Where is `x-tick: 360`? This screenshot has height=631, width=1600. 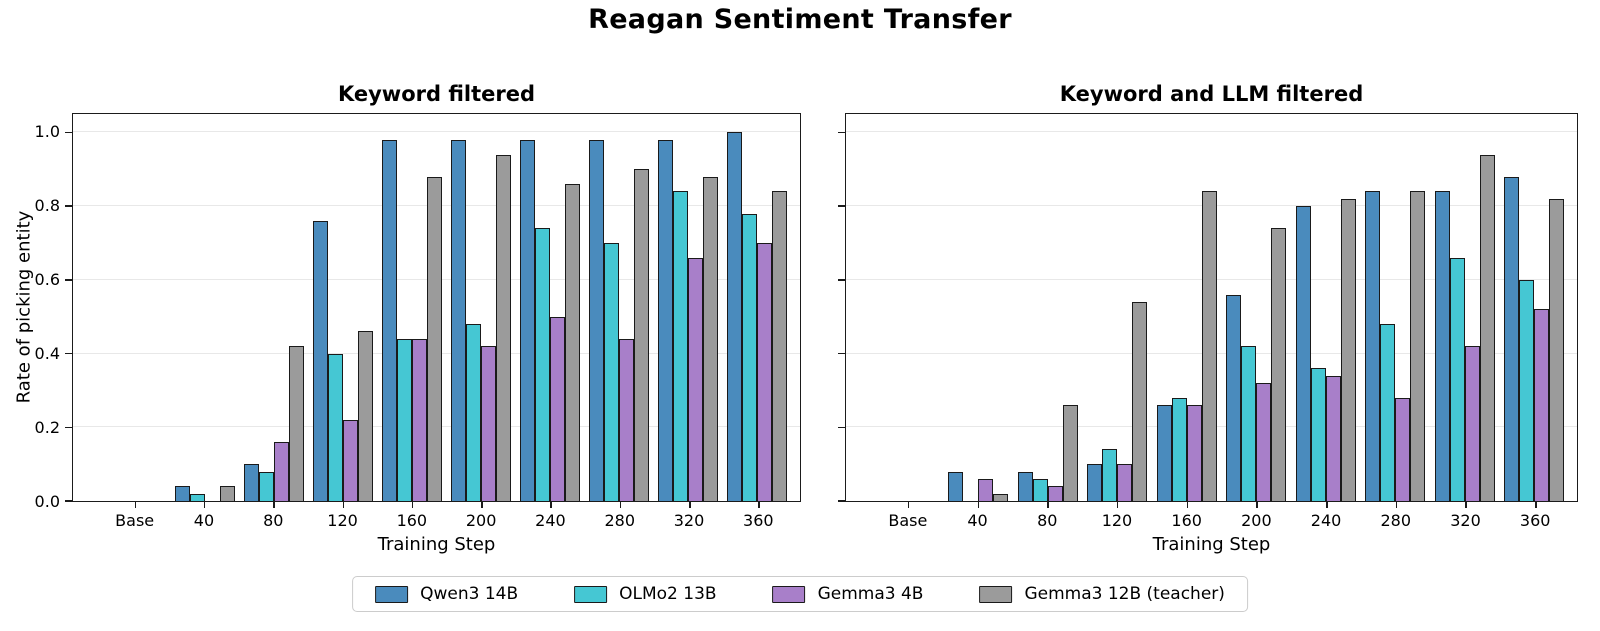
x-tick: 360 is located at coordinates (758, 519).